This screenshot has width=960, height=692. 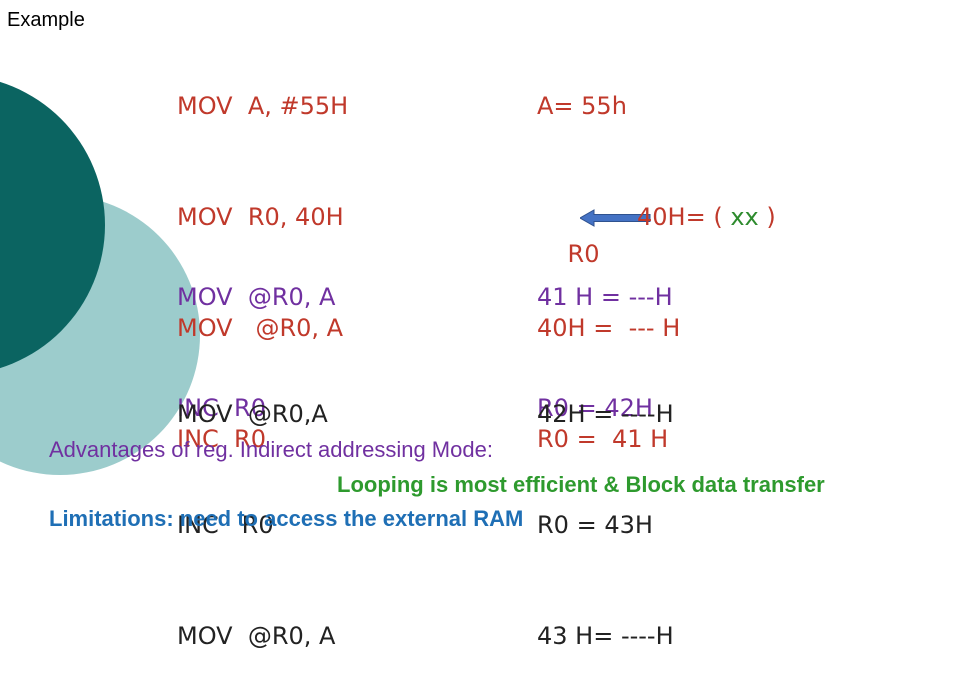 What do you see at coordinates (684, 217) in the screenshot?
I see `result-40h: 40H= (` at bounding box center [684, 217].